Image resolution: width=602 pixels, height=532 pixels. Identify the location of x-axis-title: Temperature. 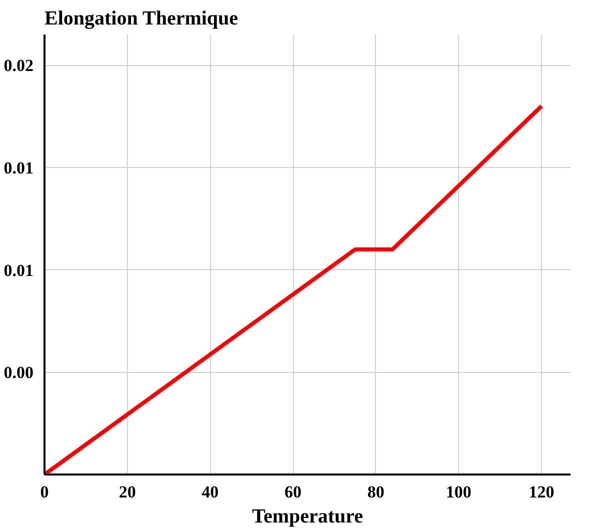
(308, 517).